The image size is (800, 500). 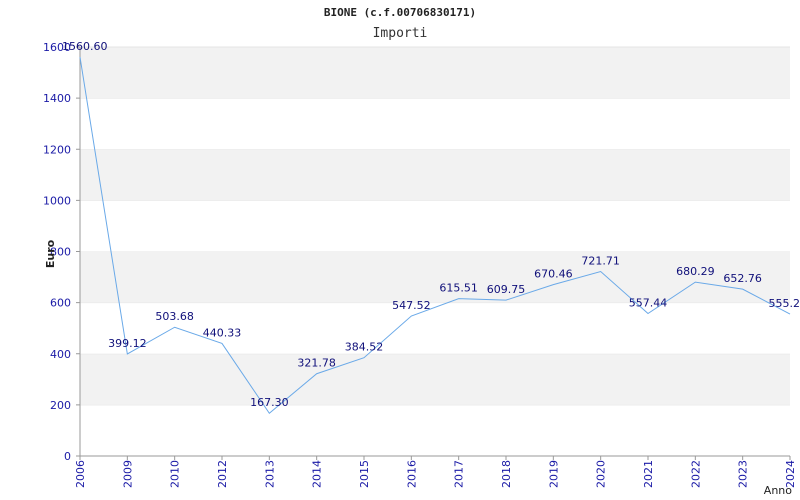 What do you see at coordinates (411, 474) in the screenshot?
I see `x-tick-label: 2016` at bounding box center [411, 474].